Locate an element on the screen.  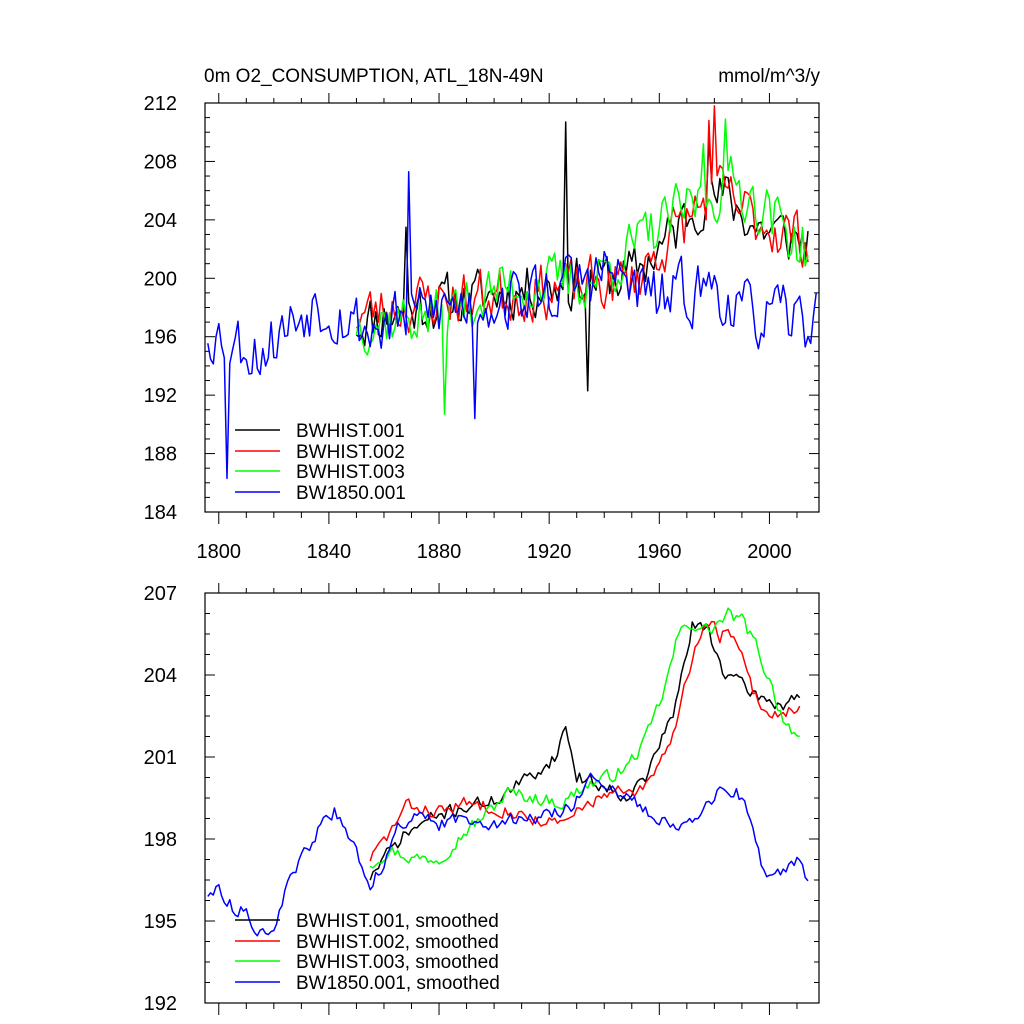
bottom-series-bwhist-003-smoothed is located at coordinates (584, 738).